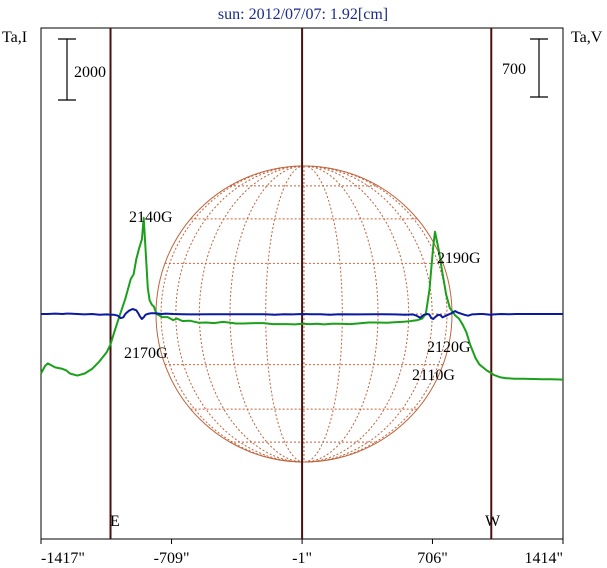 The height and width of the screenshot is (568, 607). I want to click on x-tick-label: -709", so click(172, 558).